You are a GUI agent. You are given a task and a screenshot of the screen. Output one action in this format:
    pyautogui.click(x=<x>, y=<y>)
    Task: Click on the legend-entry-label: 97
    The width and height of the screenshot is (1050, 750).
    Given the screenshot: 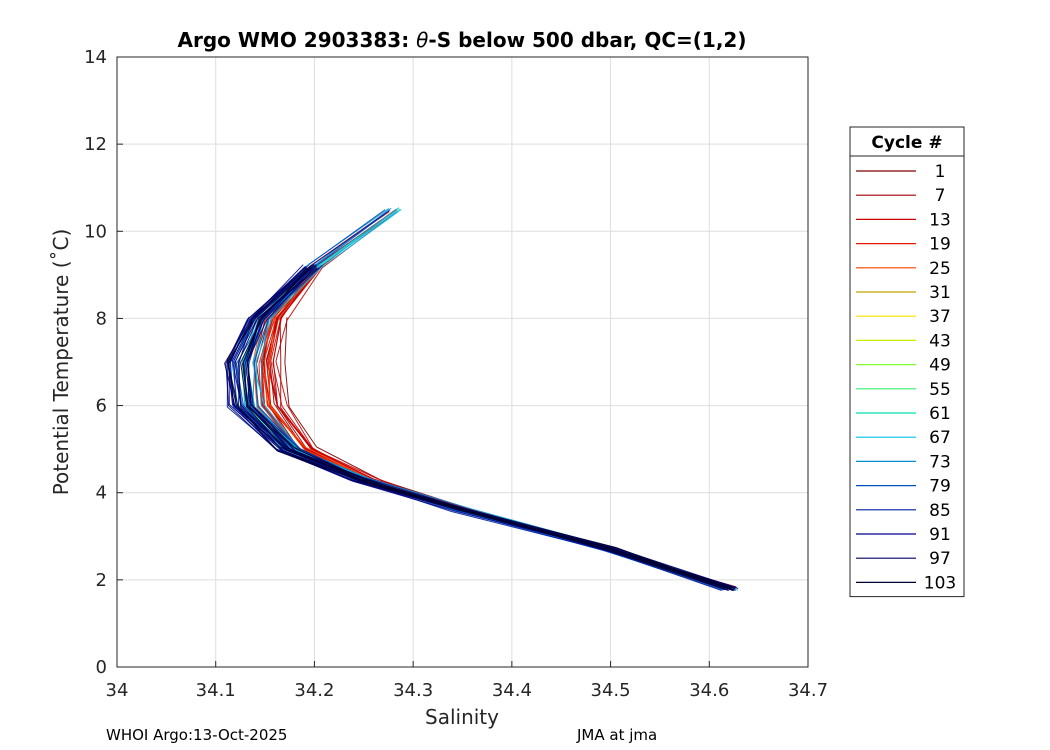 What is the action you would take?
    pyautogui.click(x=940, y=559)
    